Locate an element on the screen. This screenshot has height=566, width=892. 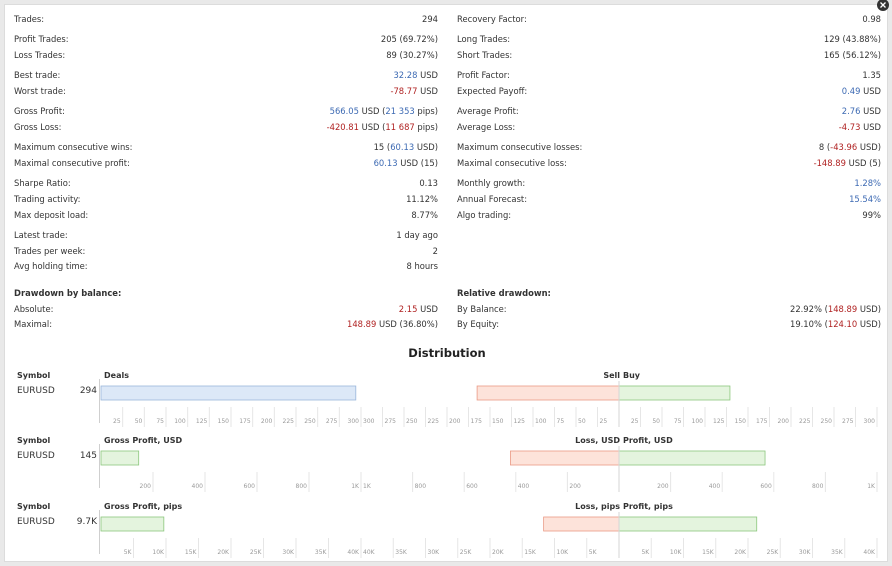
stat-row-maximal: Maximal: 148.89 USD (36.80%) is located at coordinates (226, 325).